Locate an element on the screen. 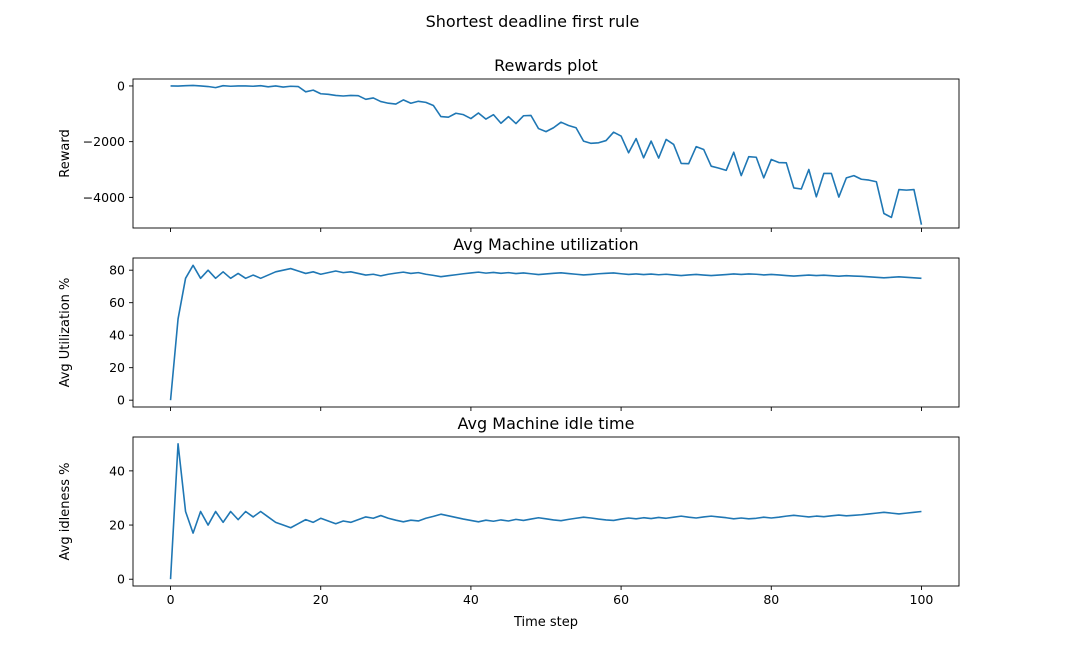 The width and height of the screenshot is (1065, 658). y-axis-label: Avg idleness % is located at coordinates (65, 512).